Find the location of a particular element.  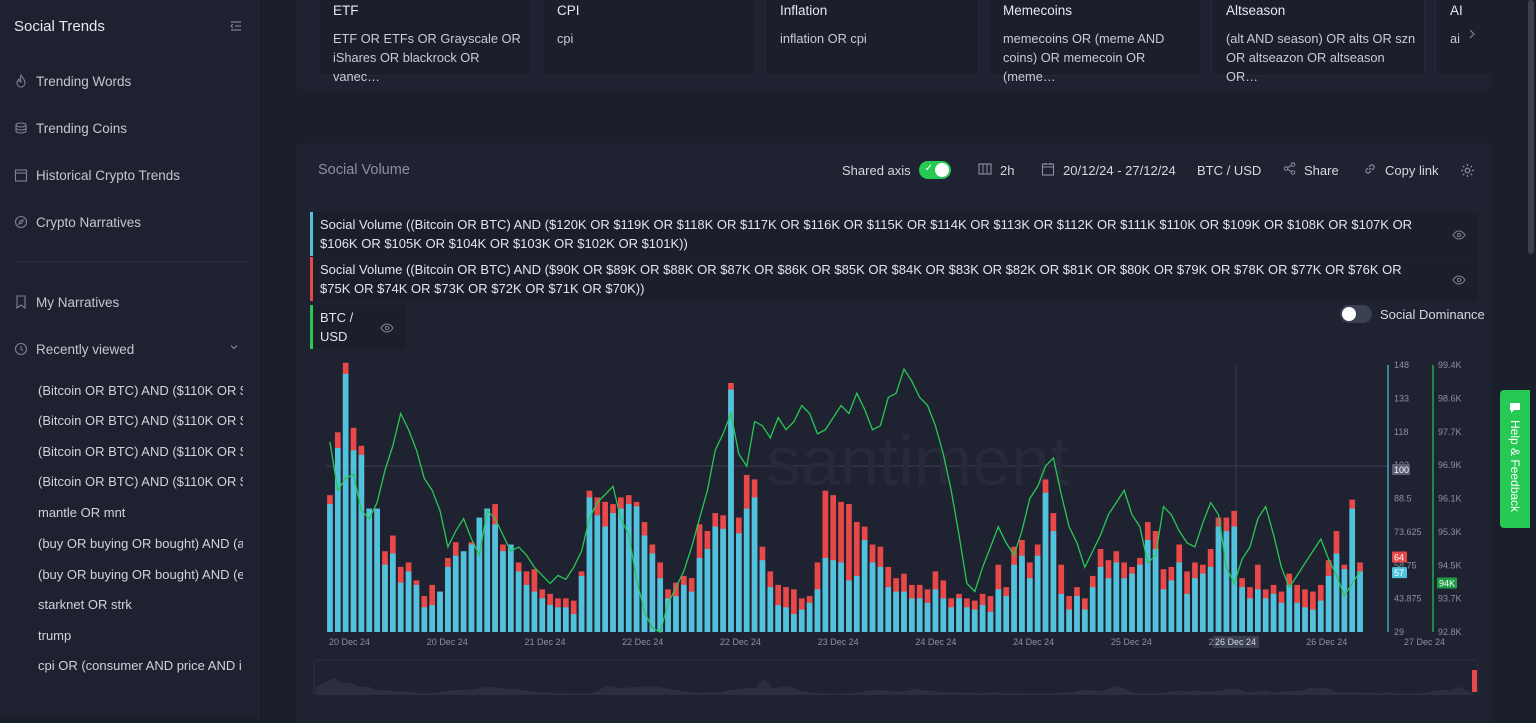

copy-link-label: Copy link is located at coordinates (1412, 170).